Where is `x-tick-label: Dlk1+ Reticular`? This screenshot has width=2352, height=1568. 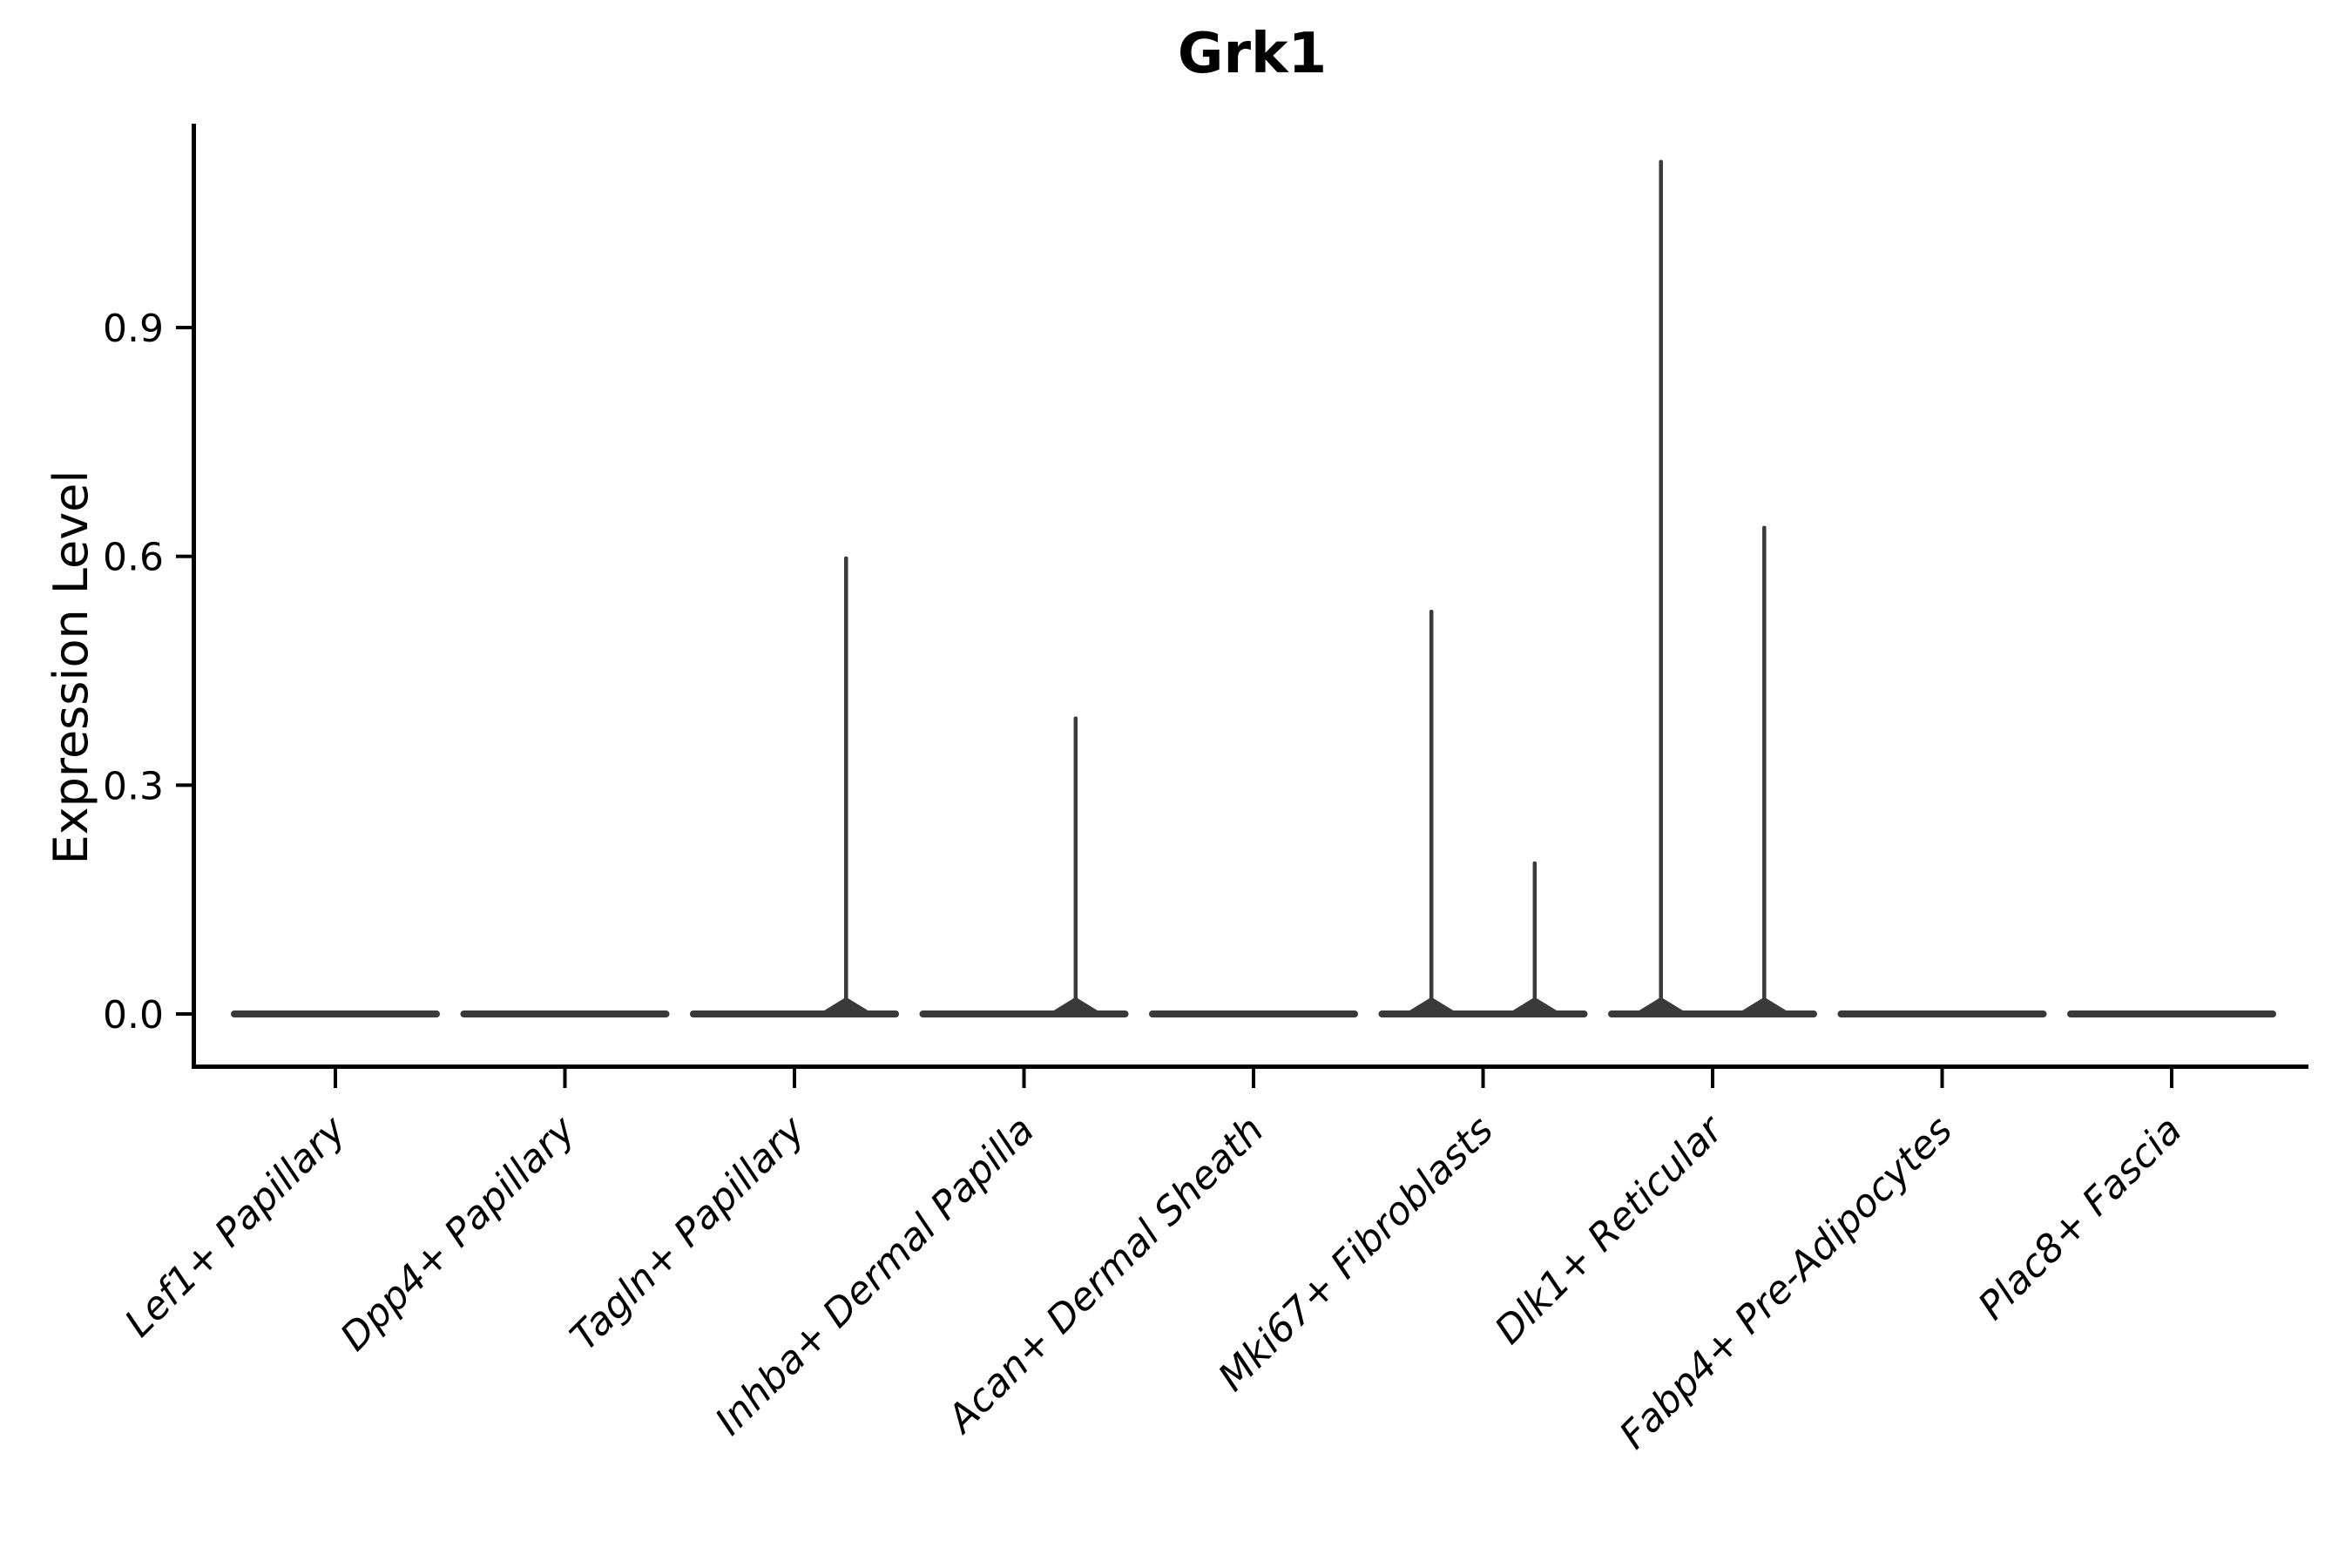
x-tick-label: Dlk1+ Reticular is located at coordinates (1609, 1230).